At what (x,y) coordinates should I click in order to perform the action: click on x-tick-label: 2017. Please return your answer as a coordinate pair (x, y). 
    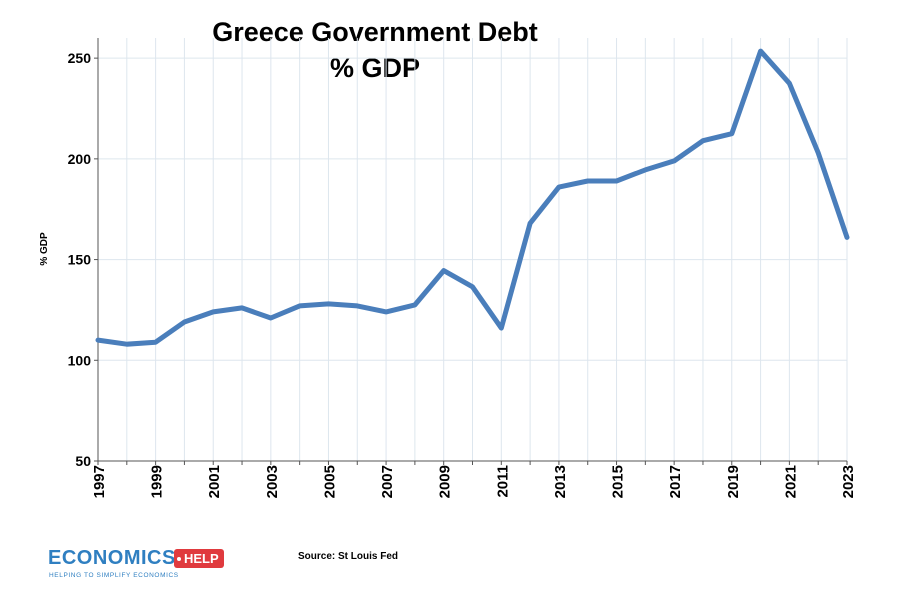
    Looking at the image, I should click on (675, 481).